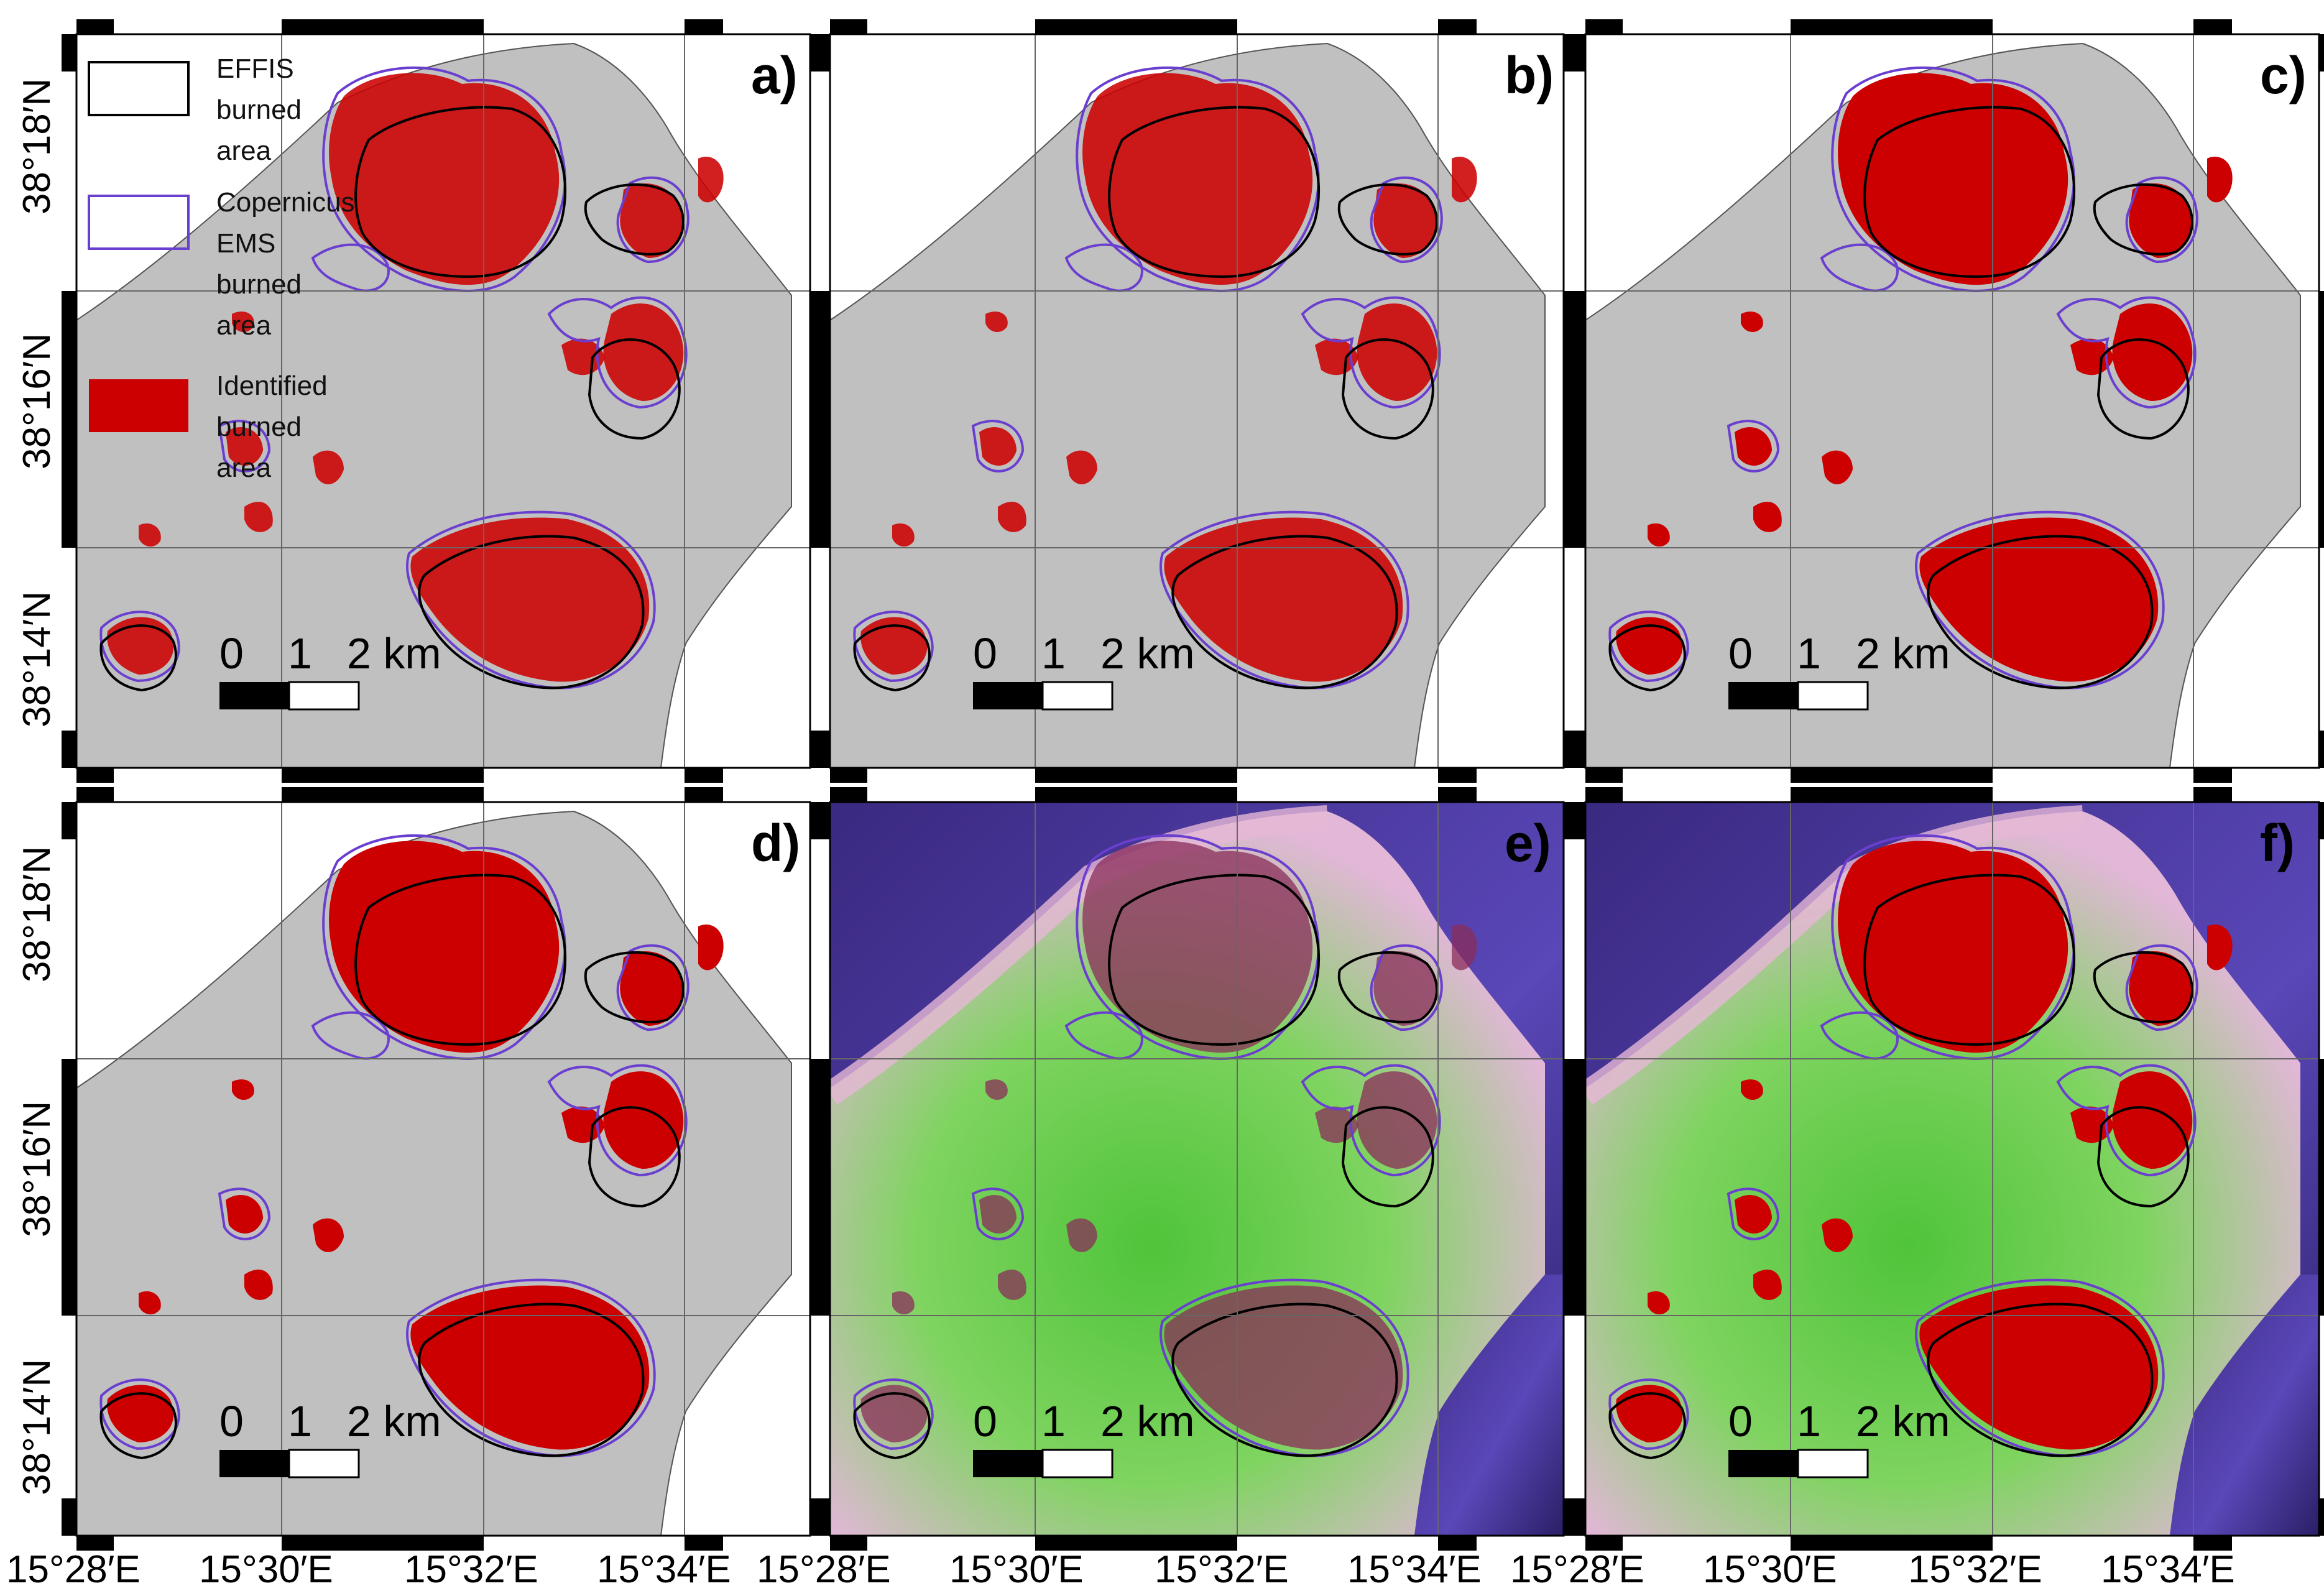  I want to click on legend-item: Identified burned area, so click(208, 427).